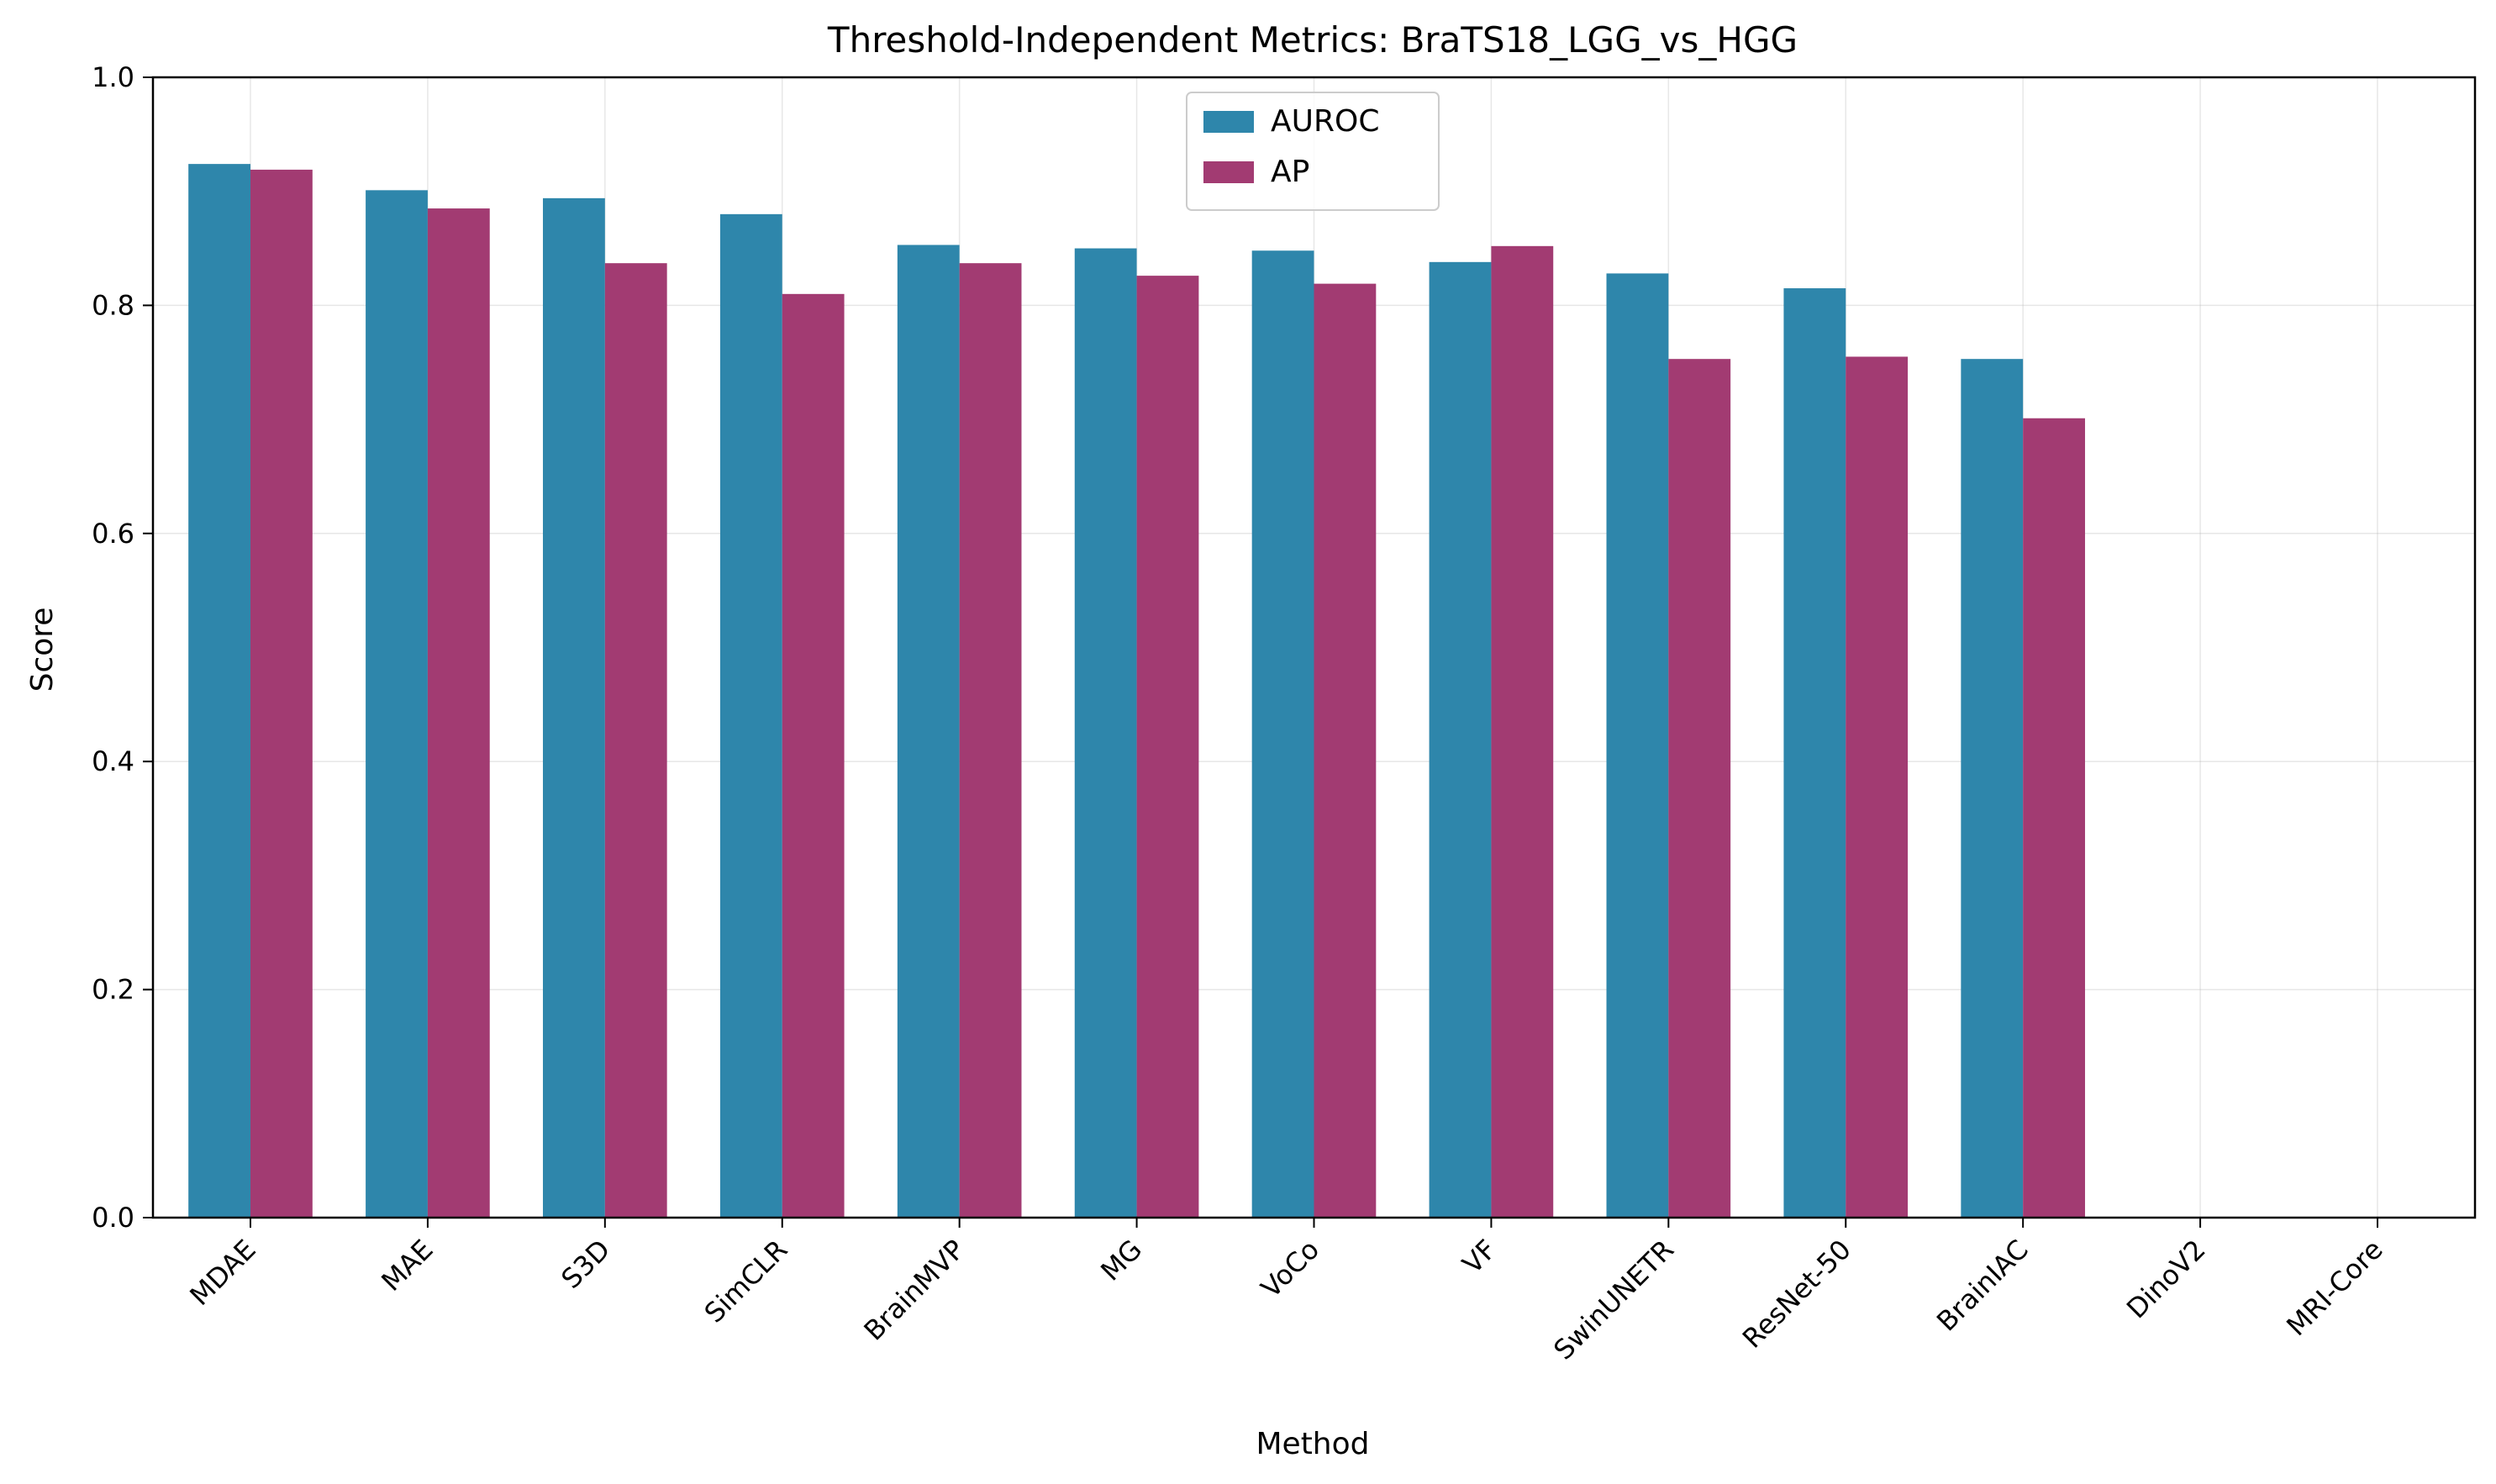 Image resolution: width=2496 pixels, height=1484 pixels. What do you see at coordinates (1460, 739) in the screenshot?
I see `bar-auroc-vf` at bounding box center [1460, 739].